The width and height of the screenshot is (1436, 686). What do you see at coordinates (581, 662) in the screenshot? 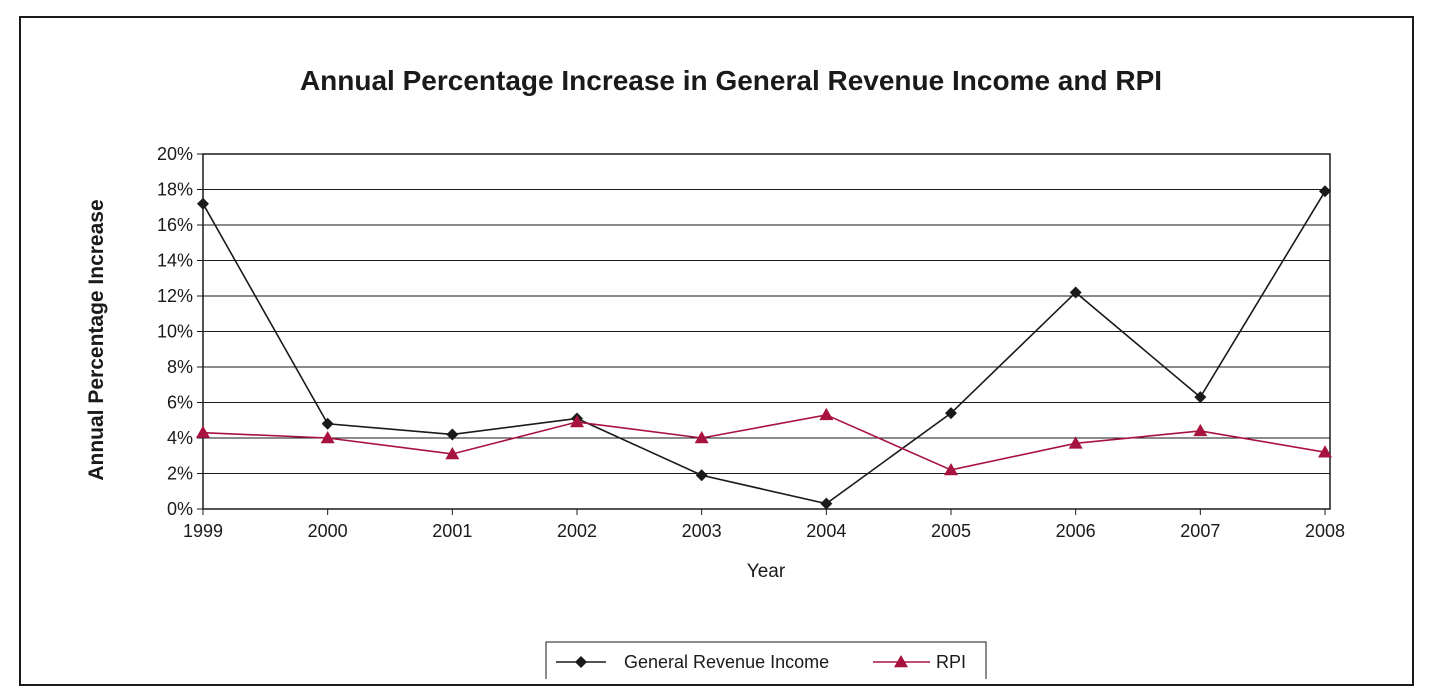
I see `legend-marker-general-revenue-income` at bounding box center [581, 662].